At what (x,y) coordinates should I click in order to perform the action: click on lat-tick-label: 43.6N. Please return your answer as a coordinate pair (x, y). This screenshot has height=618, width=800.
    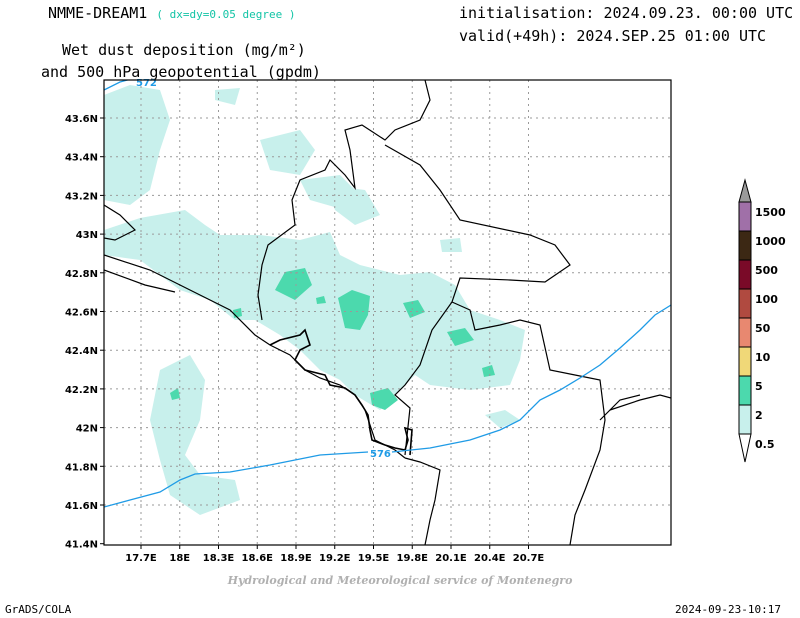
    Looking at the image, I should click on (81, 119).